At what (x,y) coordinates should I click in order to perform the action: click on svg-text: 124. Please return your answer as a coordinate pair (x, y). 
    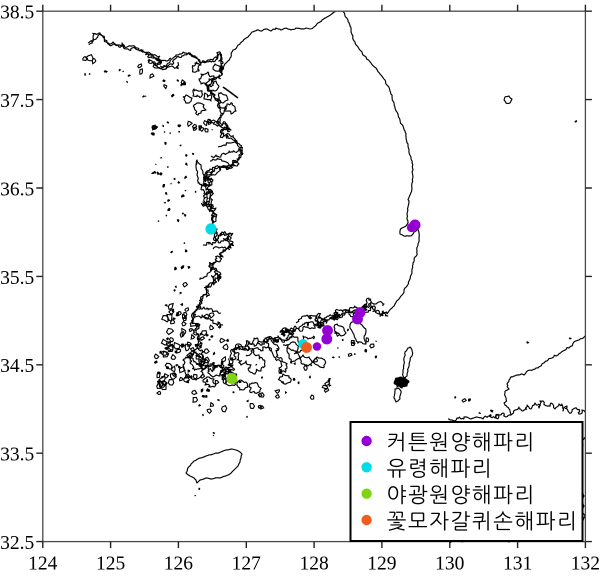
    Looking at the image, I should click on (43, 564).